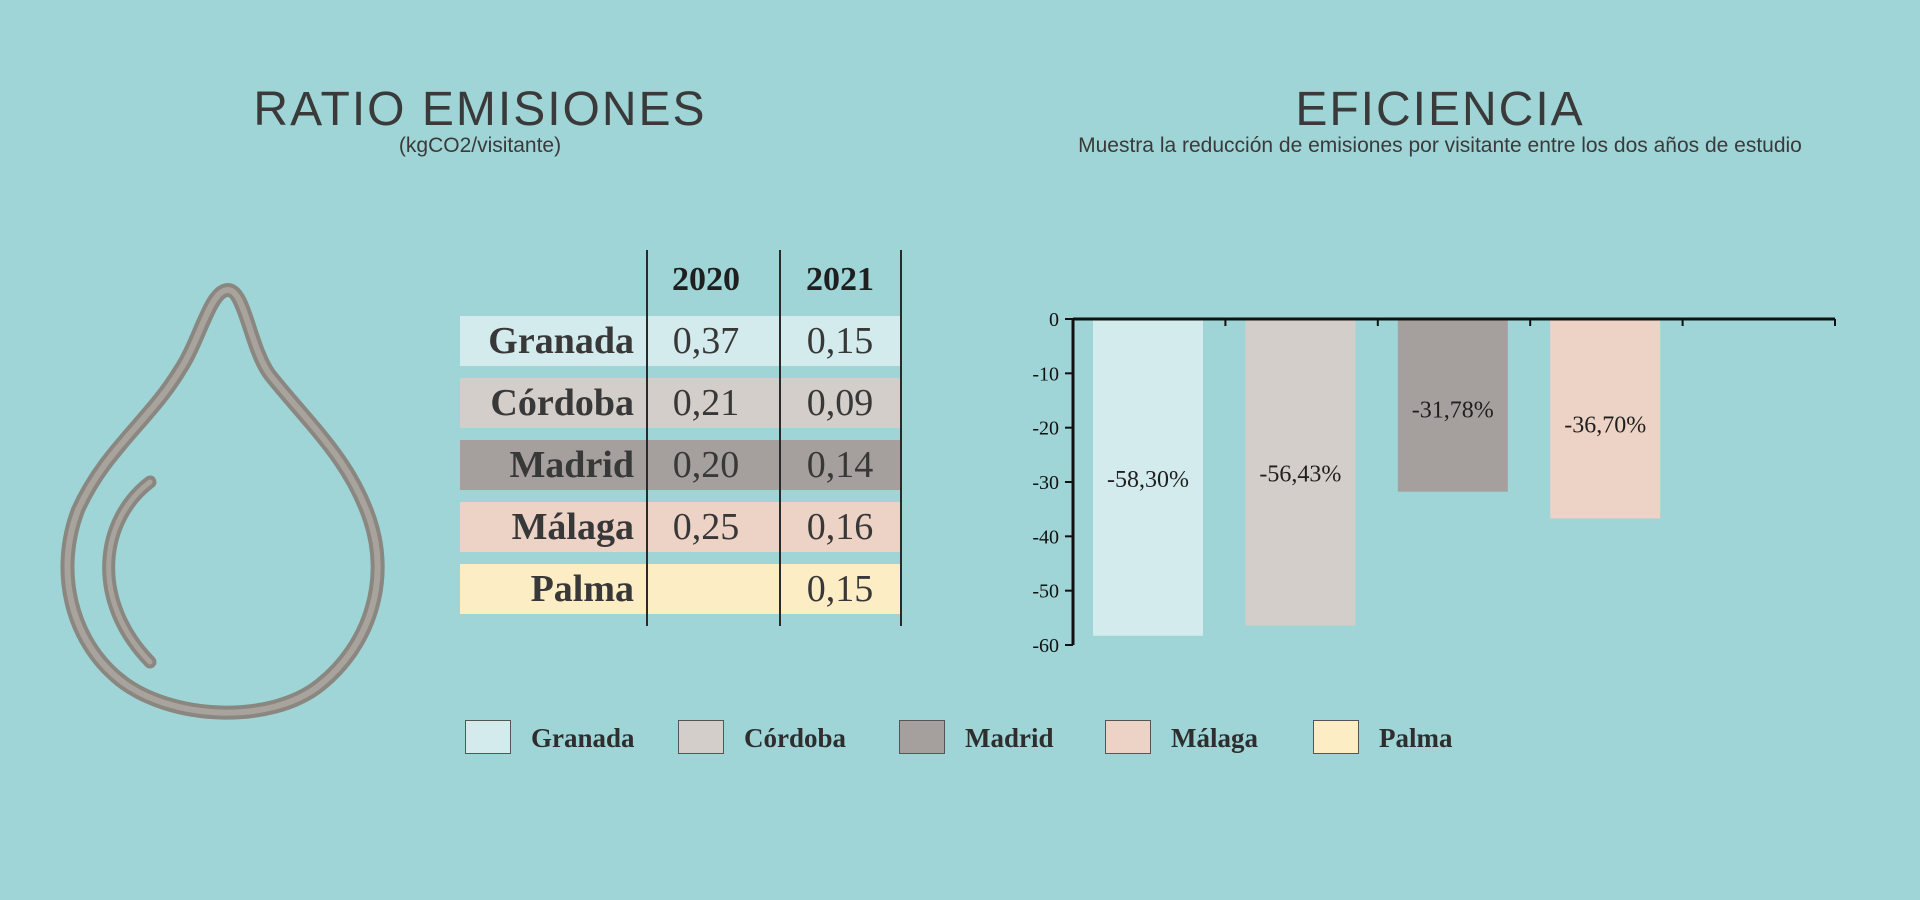 This screenshot has height=900, width=1920. What do you see at coordinates (840, 279) in the screenshot?
I see `column-header-2021: 2021` at bounding box center [840, 279].